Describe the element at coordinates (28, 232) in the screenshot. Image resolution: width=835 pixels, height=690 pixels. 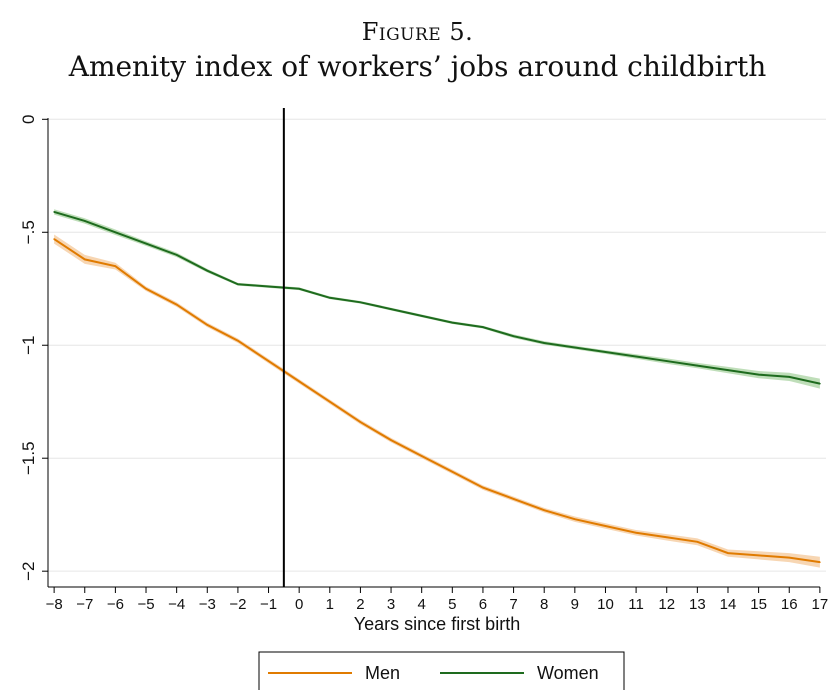
I see `y-tick-label-1: −.5` at that location.